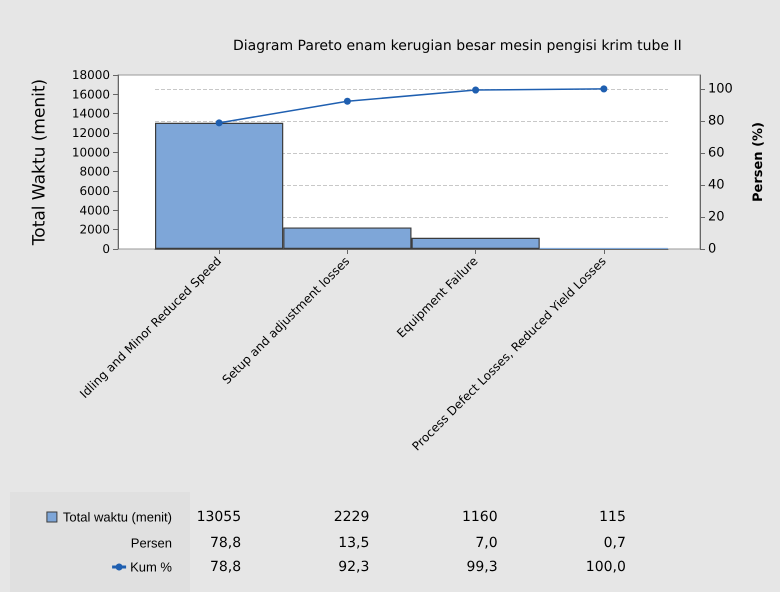 This screenshot has height=592, width=780. What do you see at coordinates (758, 162) in the screenshot?
I see `y2-axis-title: Persen (%)` at bounding box center [758, 162].